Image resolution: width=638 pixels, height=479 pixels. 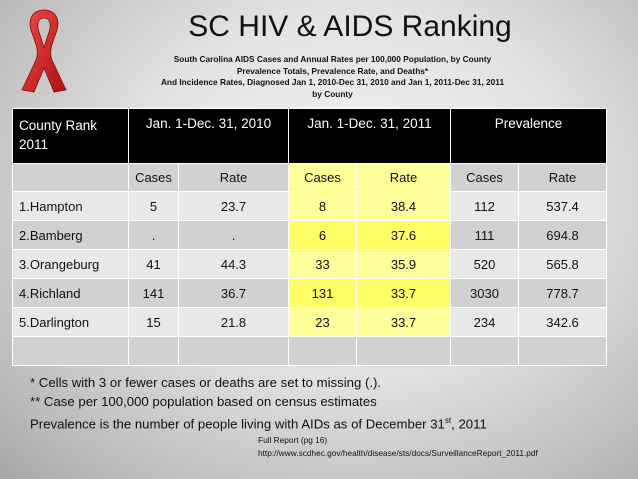 I want to click on table-cell: 35.9, so click(x=403, y=264).